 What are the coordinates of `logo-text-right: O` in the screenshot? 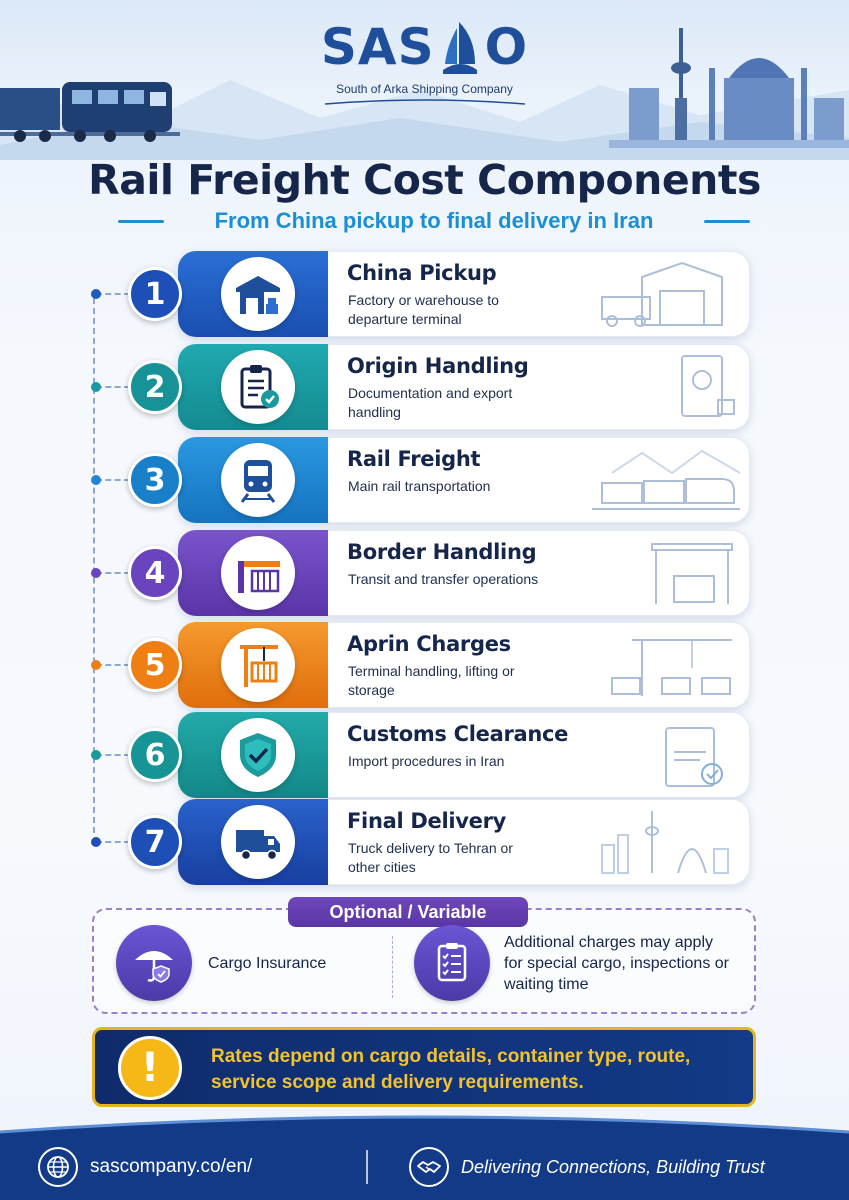 It's located at (506, 47).